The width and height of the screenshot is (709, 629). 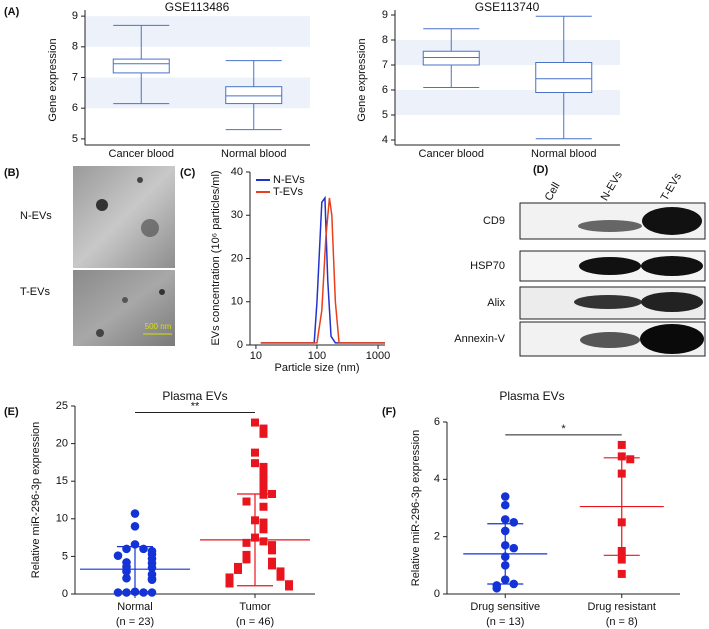 I want to click on protein-label: Annexin-V, so click(x=479, y=339).